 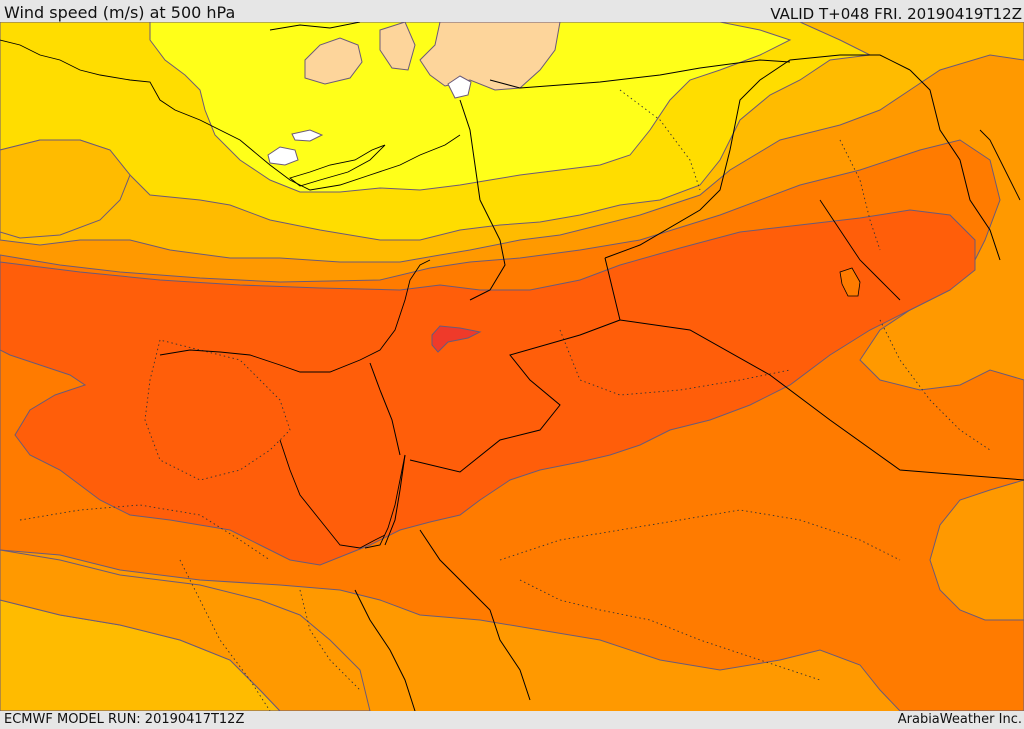 What do you see at coordinates (959, 719) in the screenshot?
I see `credit-label: ArabiaWeather Inc.` at bounding box center [959, 719].